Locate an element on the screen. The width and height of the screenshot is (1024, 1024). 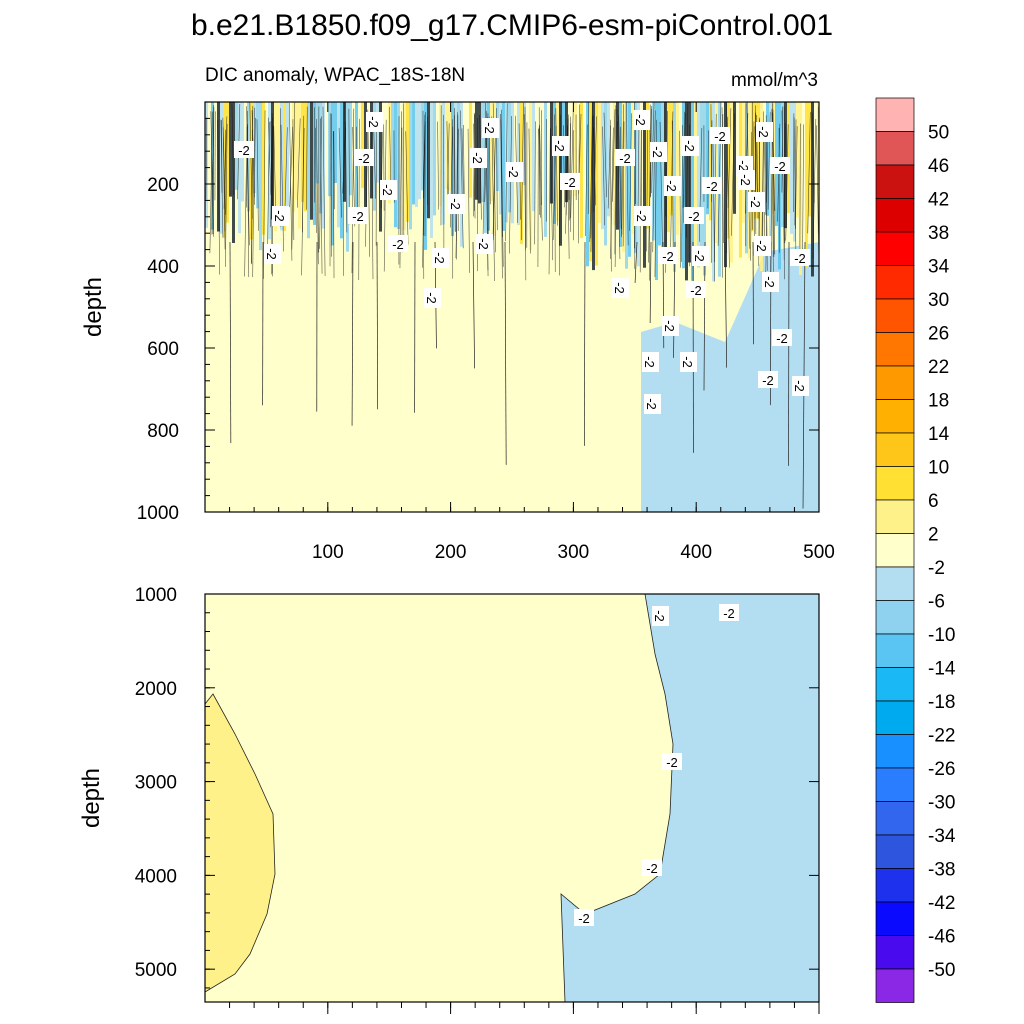
colorbar-tick-label: -22 is located at coordinates (941, 736).